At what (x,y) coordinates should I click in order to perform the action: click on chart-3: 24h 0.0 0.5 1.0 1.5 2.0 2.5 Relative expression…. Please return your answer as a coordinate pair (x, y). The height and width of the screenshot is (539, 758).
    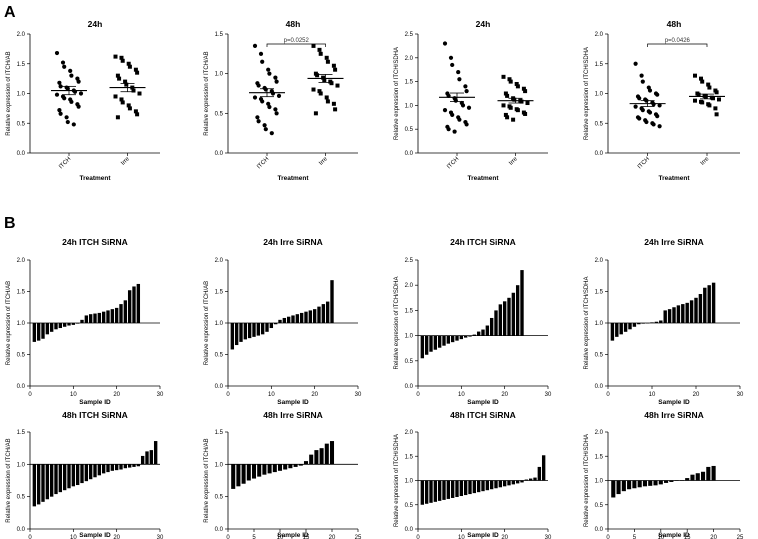
    Looking at the image, I should click on (471, 100).